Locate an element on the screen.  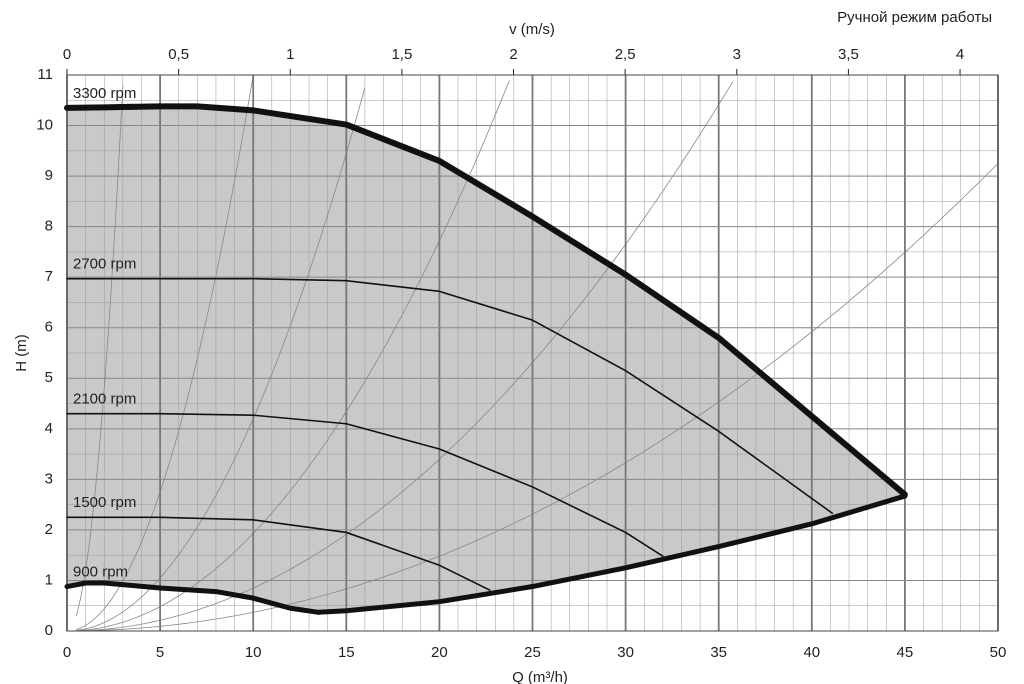
y-tick-label: 1 is located at coordinates (49, 579).